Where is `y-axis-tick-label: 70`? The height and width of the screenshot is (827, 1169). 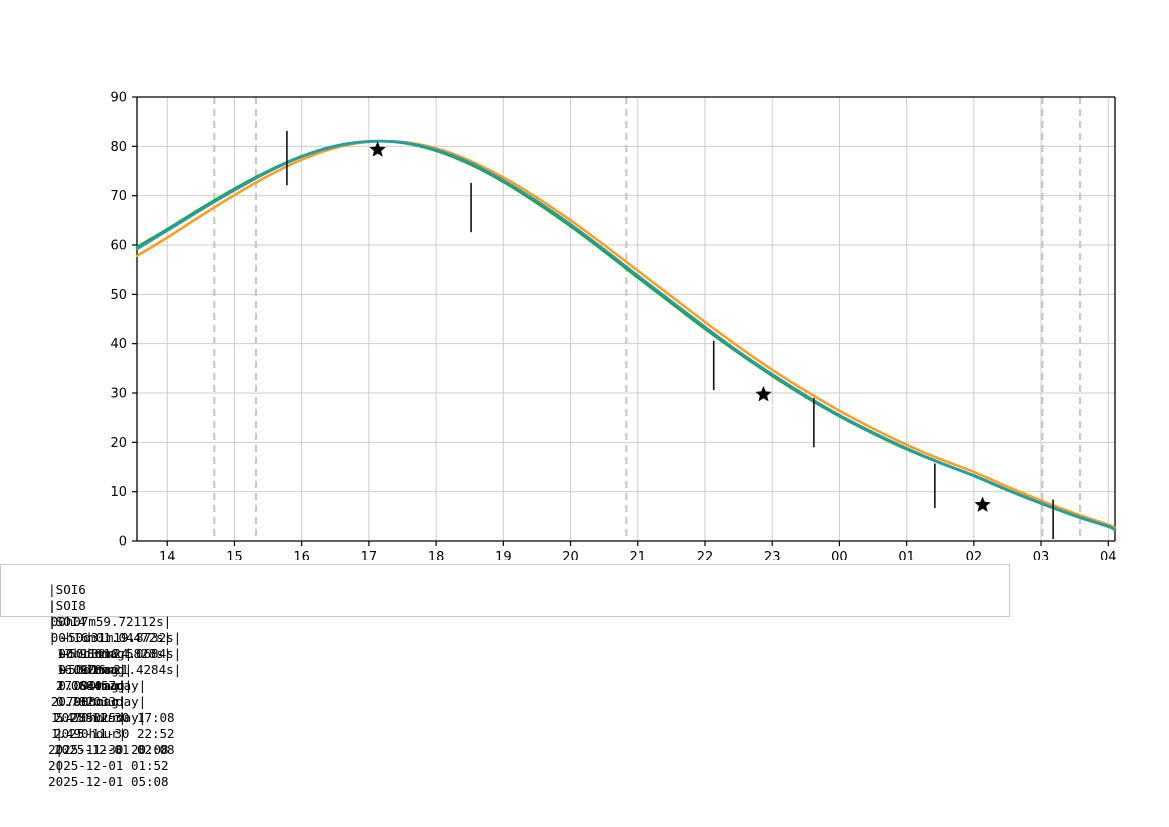
y-axis-tick-label: 70 is located at coordinates (118, 196).